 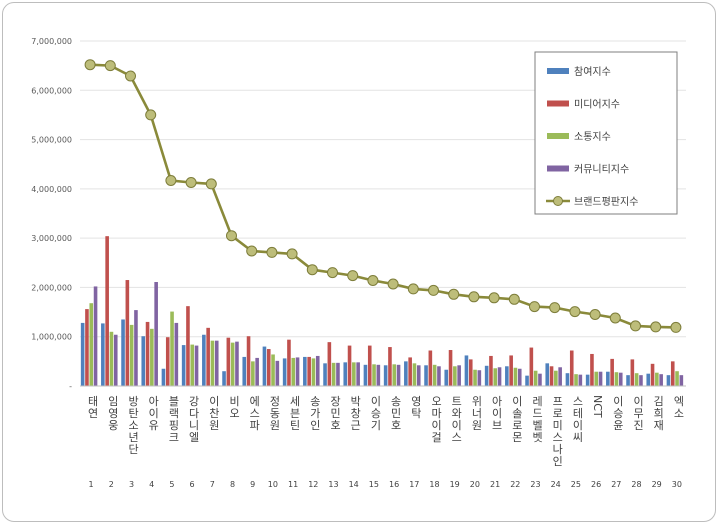 I want to click on y-tick-label: -, so click(x=70, y=386).